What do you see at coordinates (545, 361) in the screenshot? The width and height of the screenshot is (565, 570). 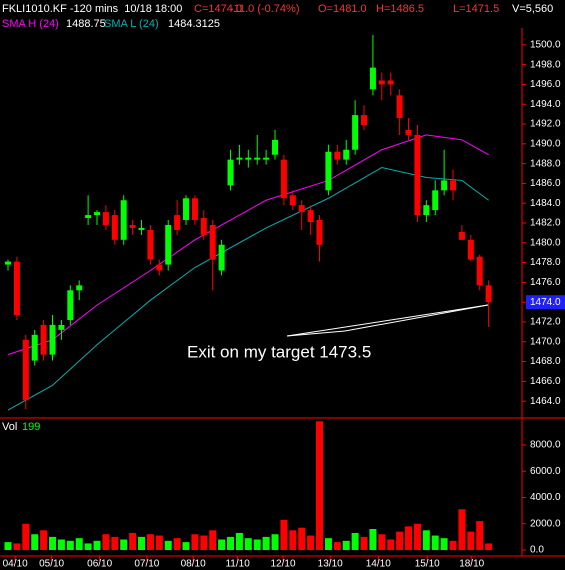 I see `y-tick-label: 1468.0` at bounding box center [545, 361].